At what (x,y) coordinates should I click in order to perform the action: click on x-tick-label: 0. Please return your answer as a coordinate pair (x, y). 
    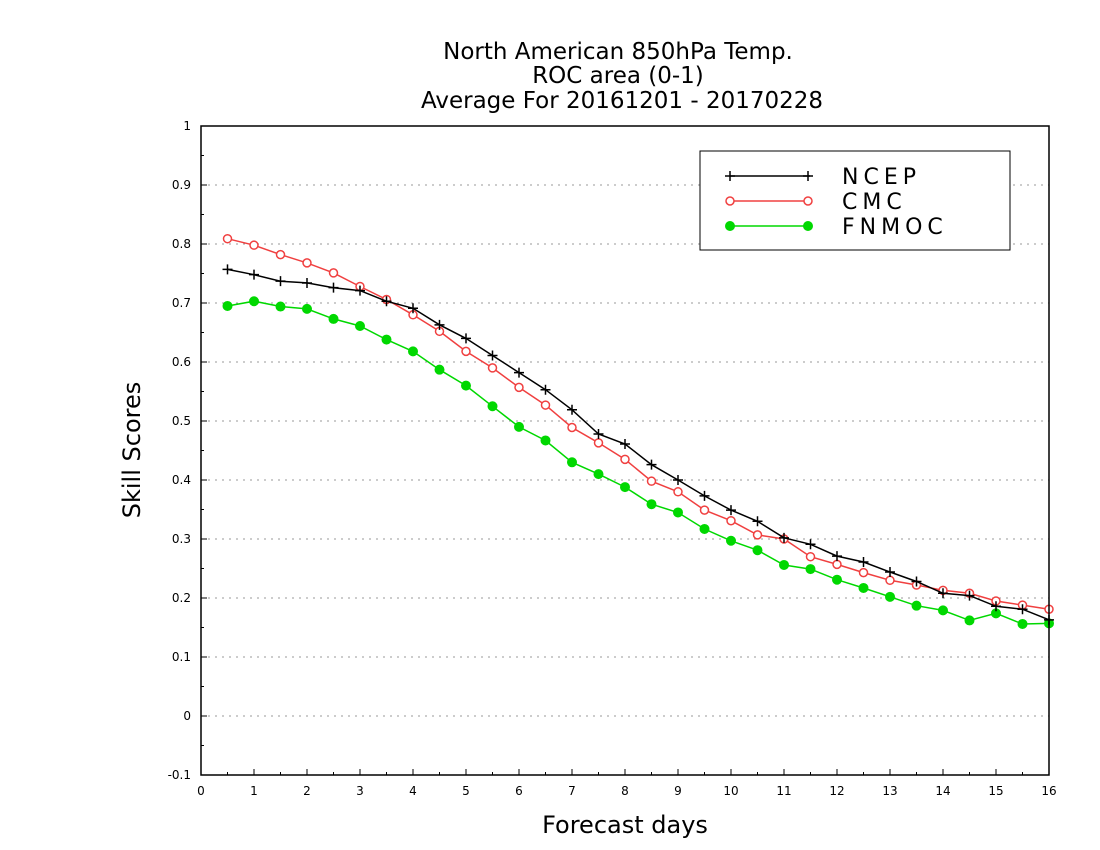
    Looking at the image, I should click on (201, 791).